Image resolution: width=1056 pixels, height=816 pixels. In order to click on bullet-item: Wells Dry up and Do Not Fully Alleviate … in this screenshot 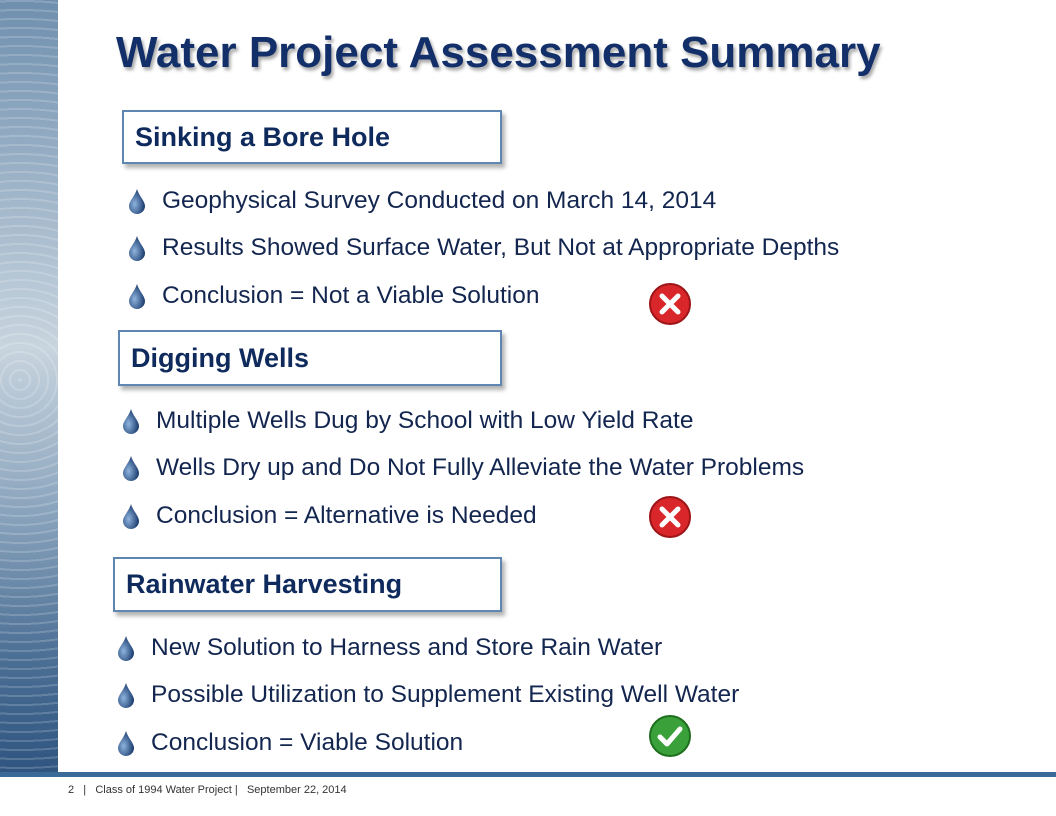, I will do `click(463, 468)`.